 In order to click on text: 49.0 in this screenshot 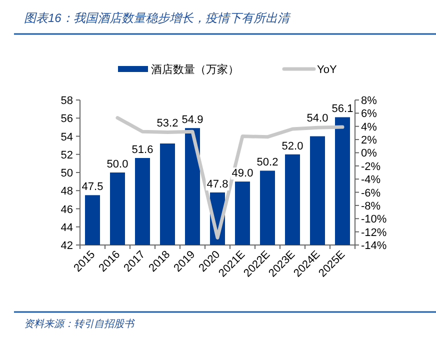, I will do `click(243, 174)`.